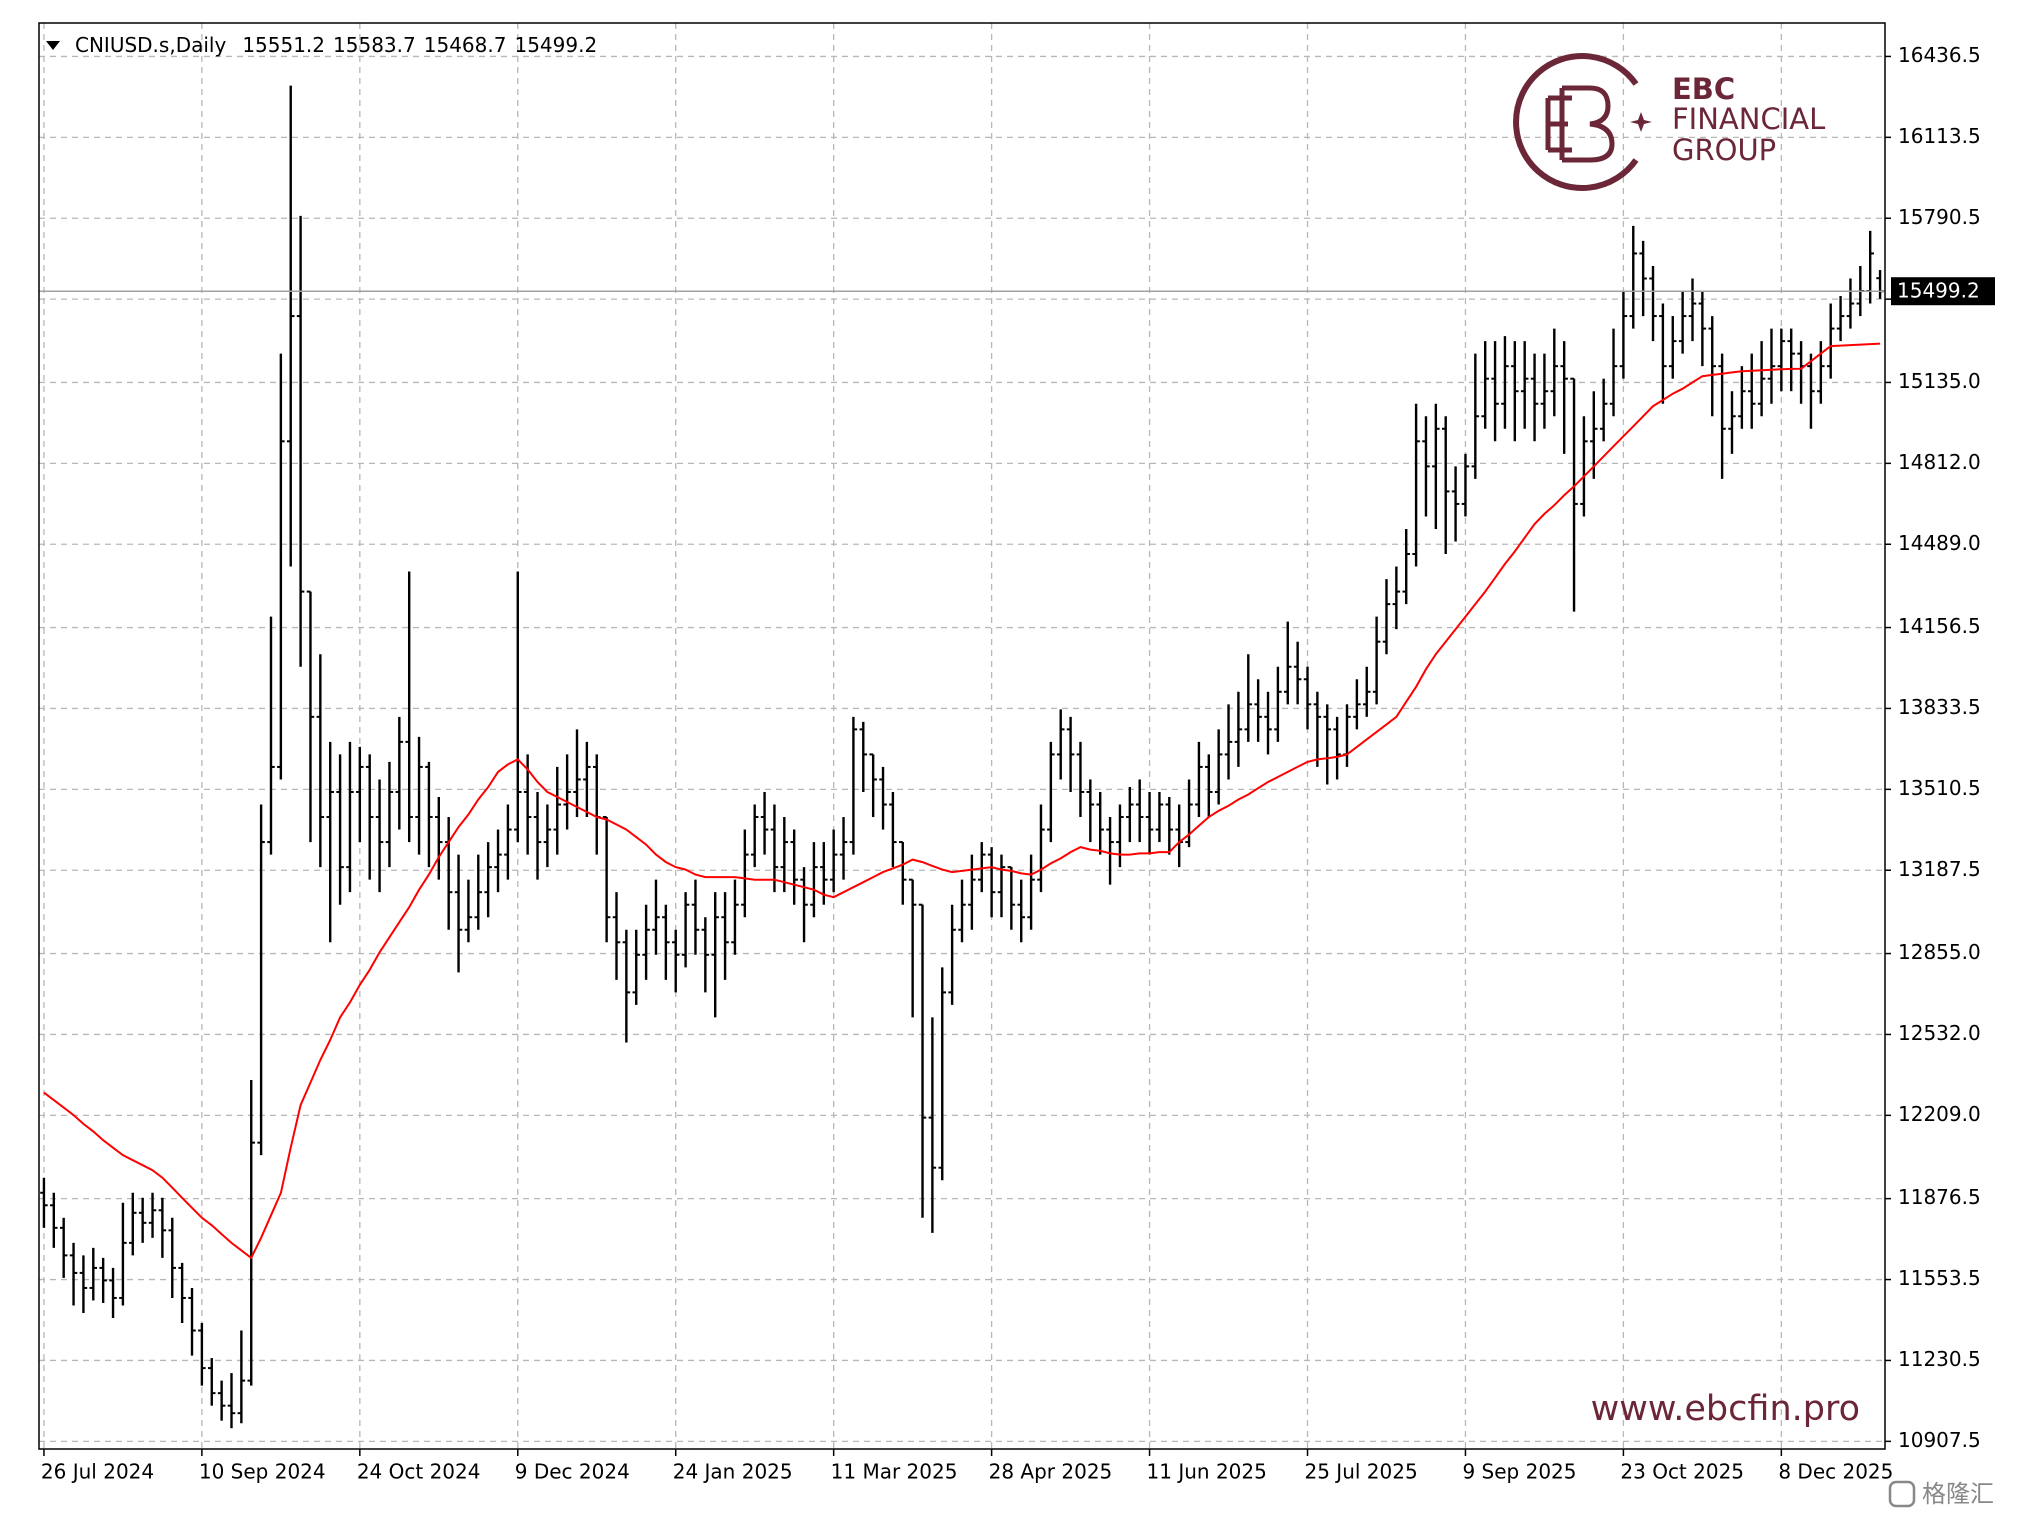  I want to click on logo-mark, so click(1580, 124).